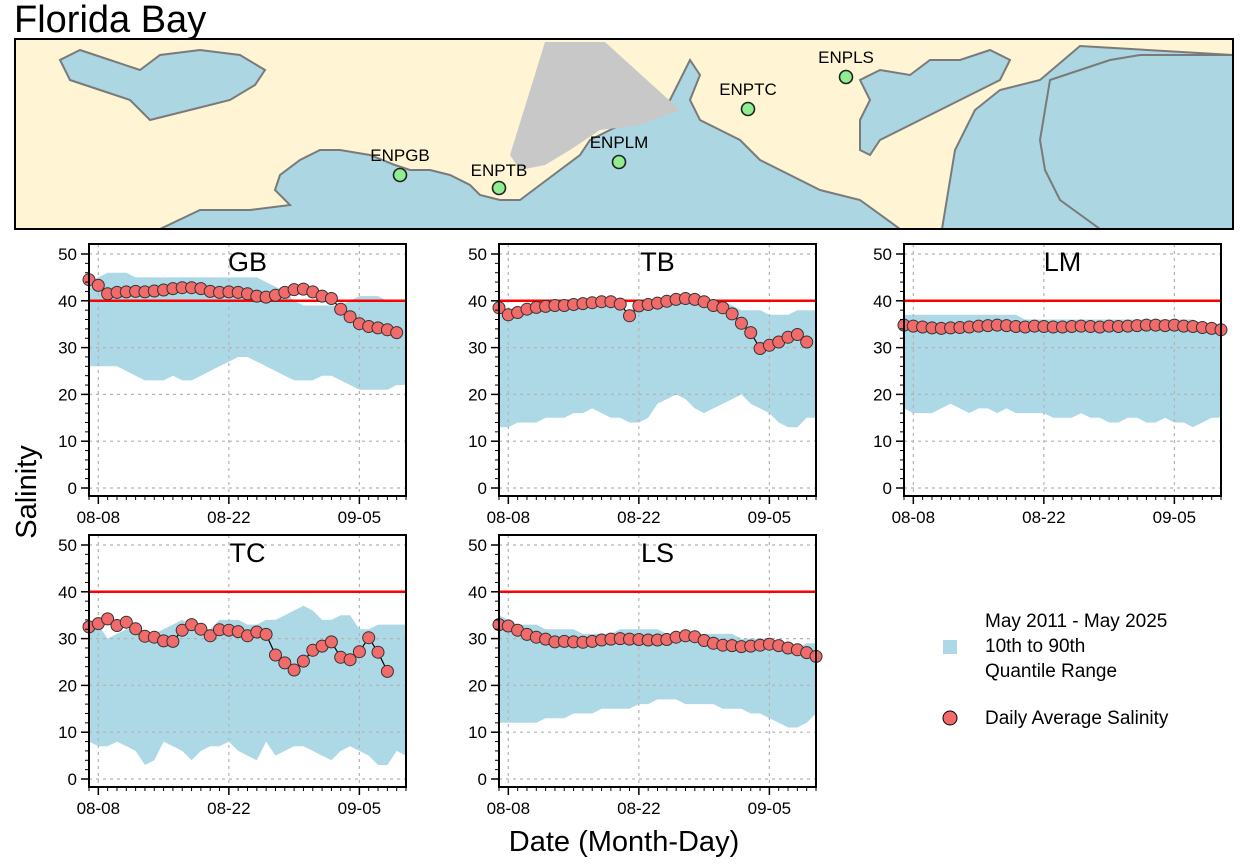 Image resolution: width=1248 pixels, height=864 pixels. I want to click on panel-lm: 0 10 20 30 40 50 08-08 08-22 09-05 LM, so click(1050, 385).